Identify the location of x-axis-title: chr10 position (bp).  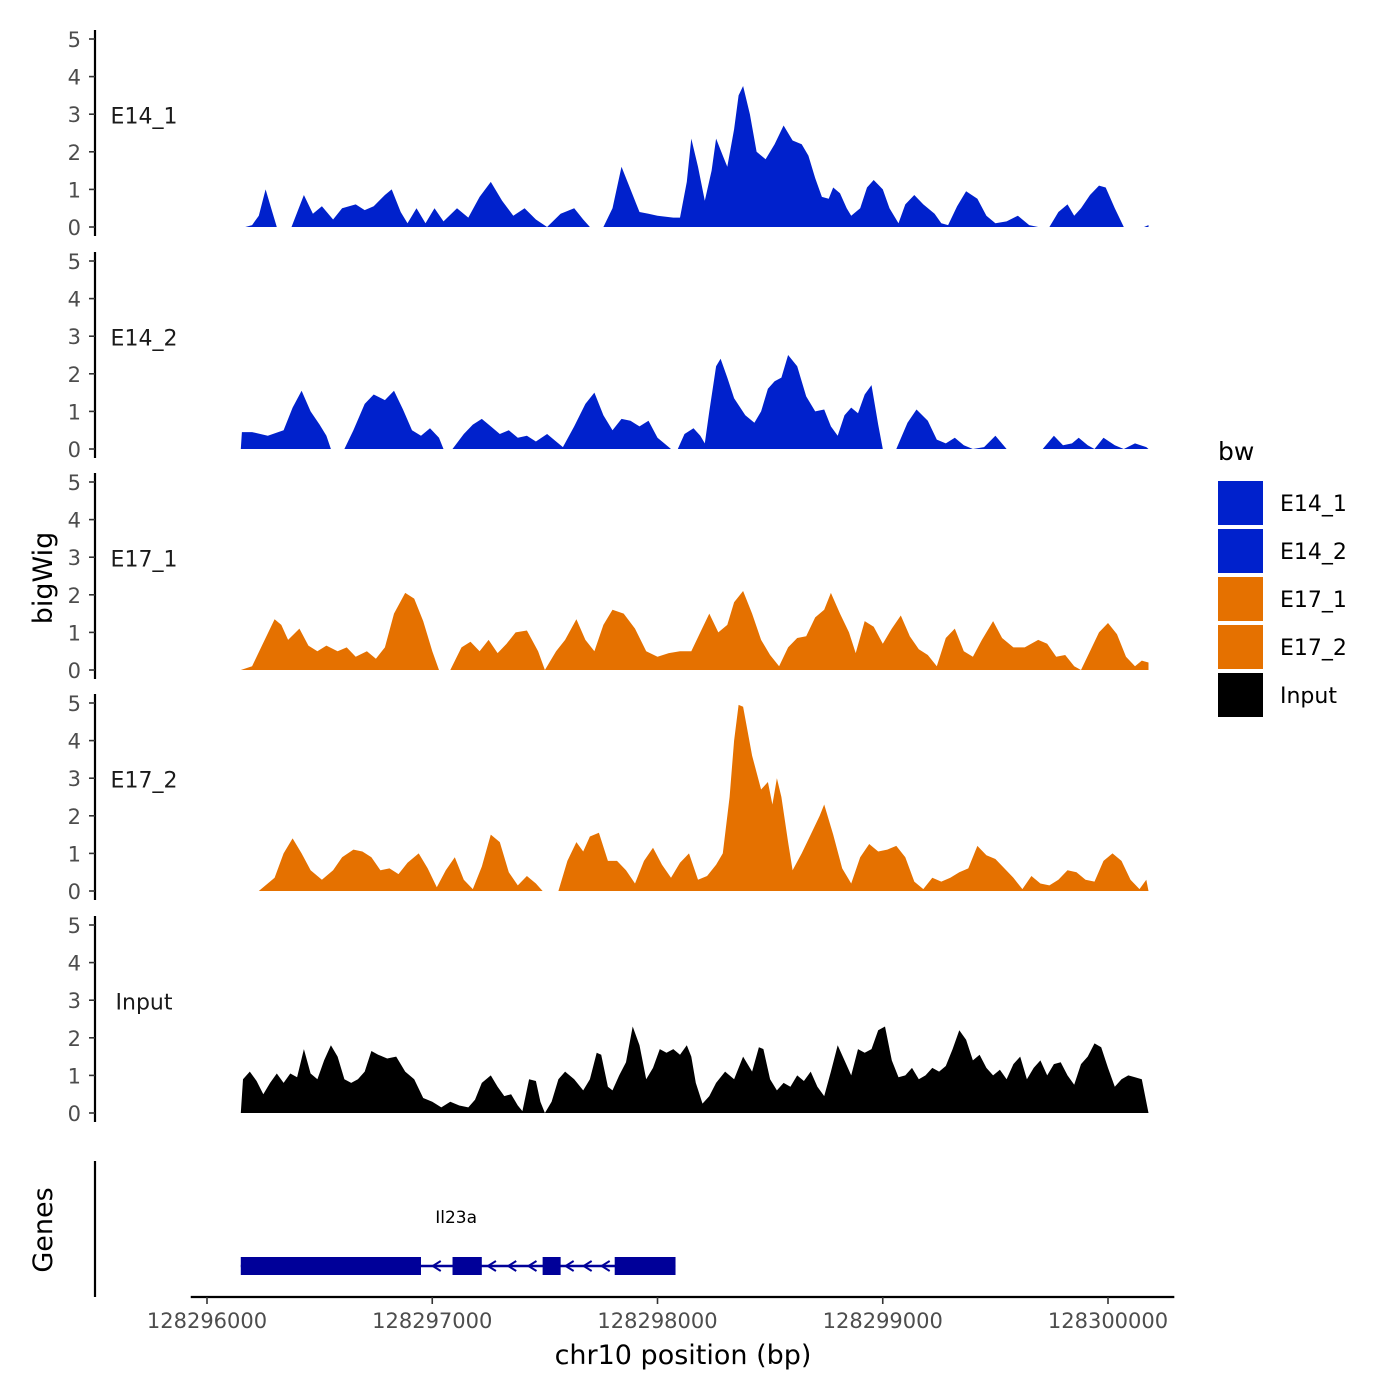
(683, 1355).